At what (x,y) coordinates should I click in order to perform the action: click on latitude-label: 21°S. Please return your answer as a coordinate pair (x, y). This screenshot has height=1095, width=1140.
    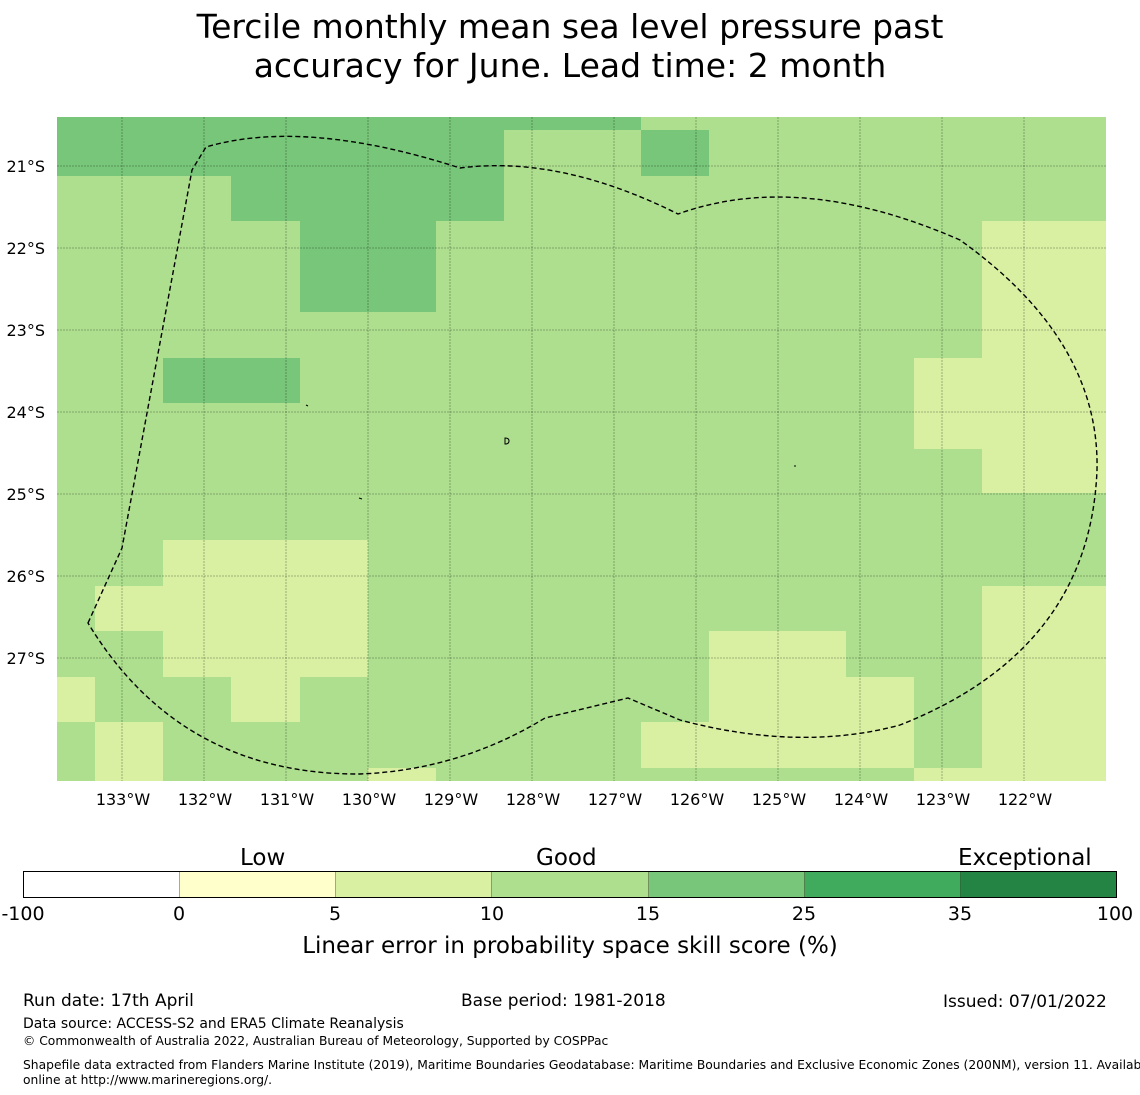
    Looking at the image, I should click on (25, 166).